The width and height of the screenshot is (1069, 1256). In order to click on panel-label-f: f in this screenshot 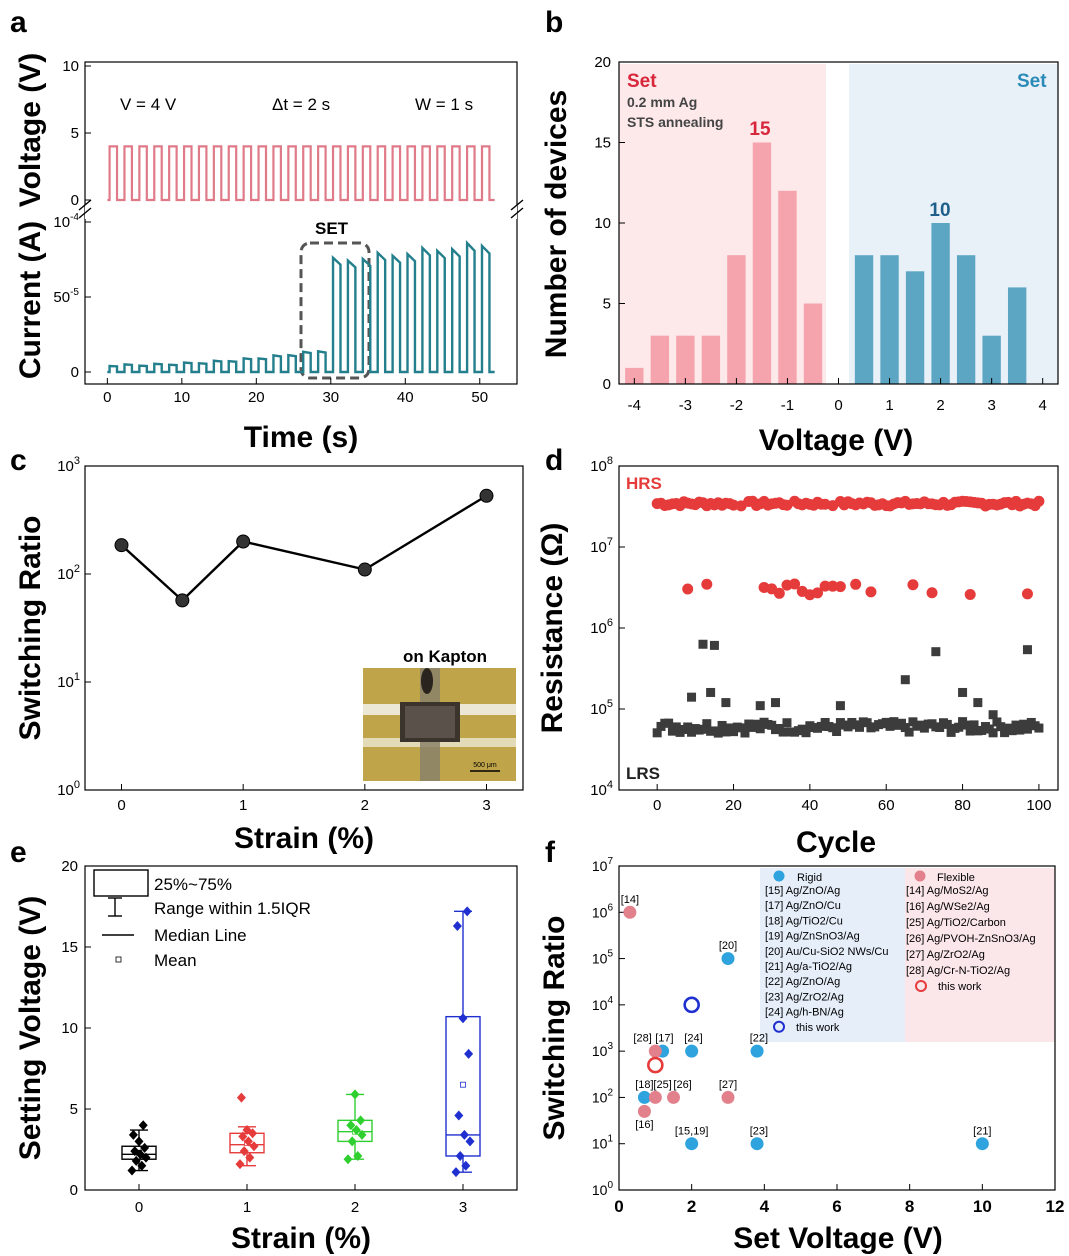, I will do `click(550, 852)`.